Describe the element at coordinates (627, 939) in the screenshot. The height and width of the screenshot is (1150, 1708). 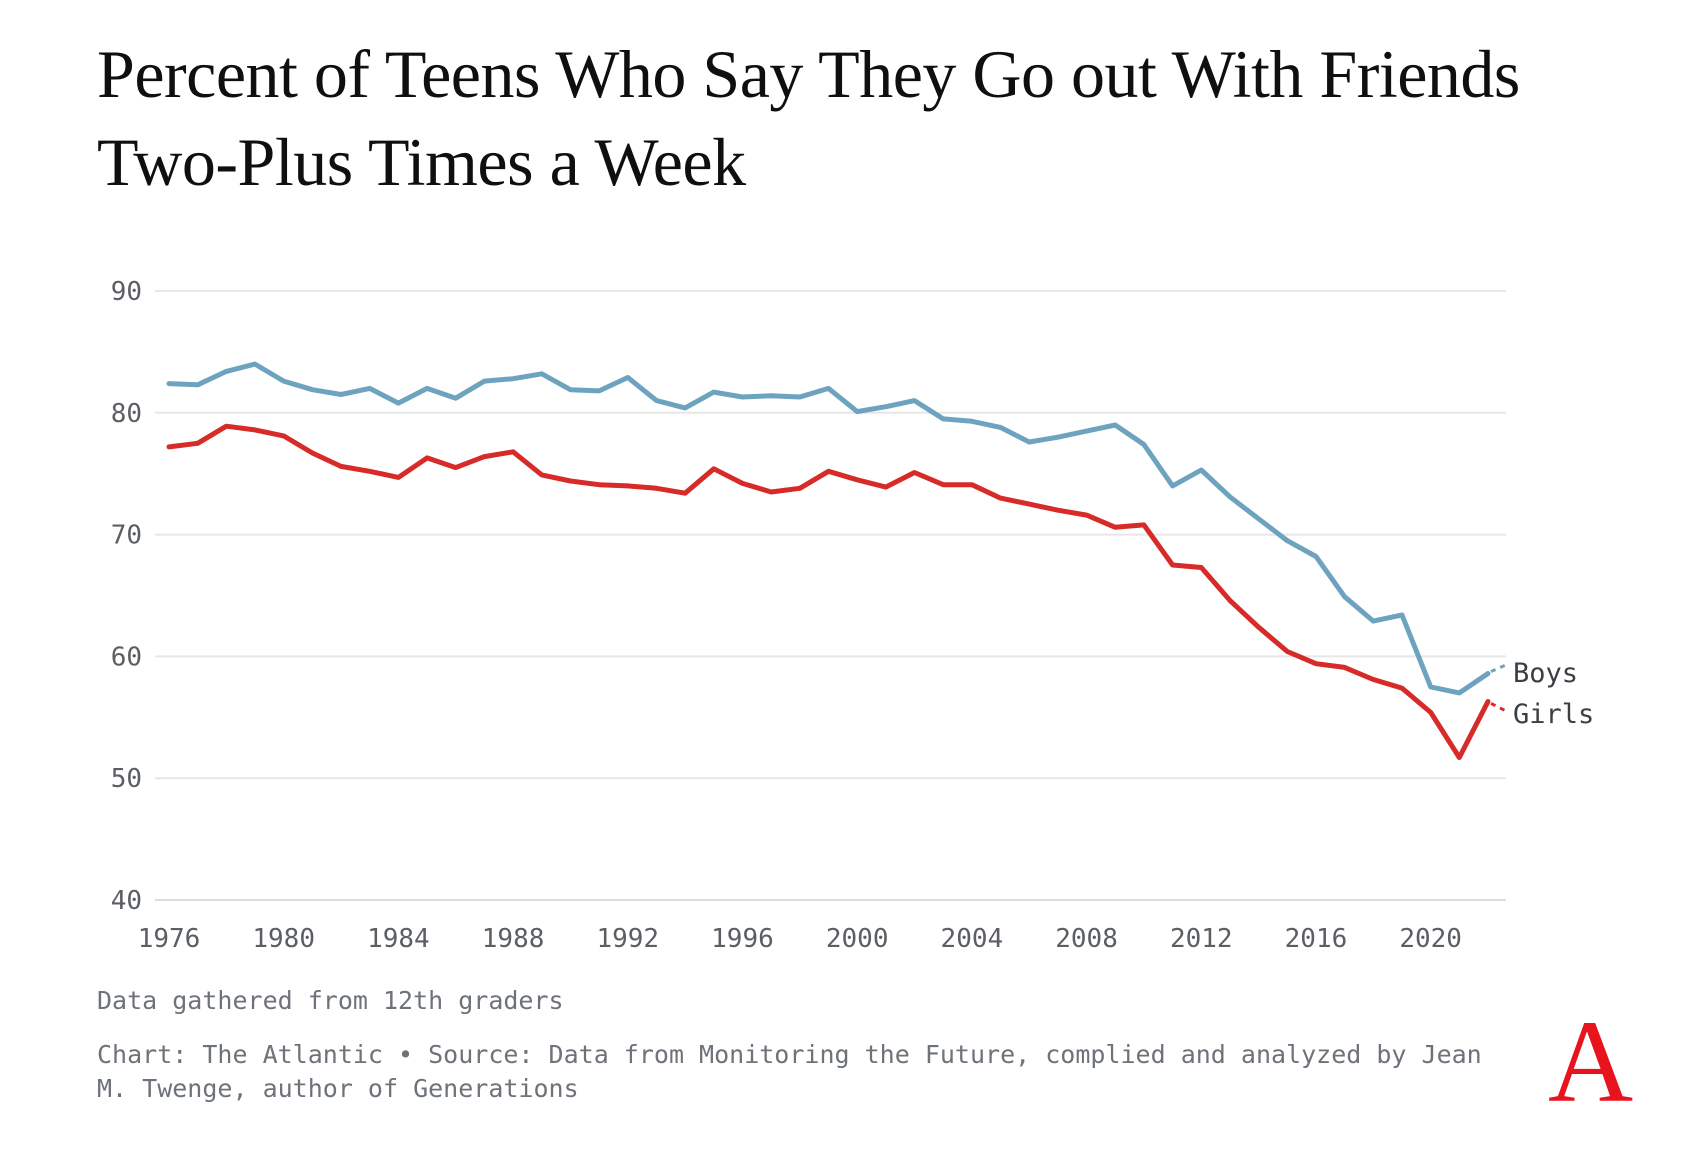
I see `x-axis-label-1992: 1992` at that location.